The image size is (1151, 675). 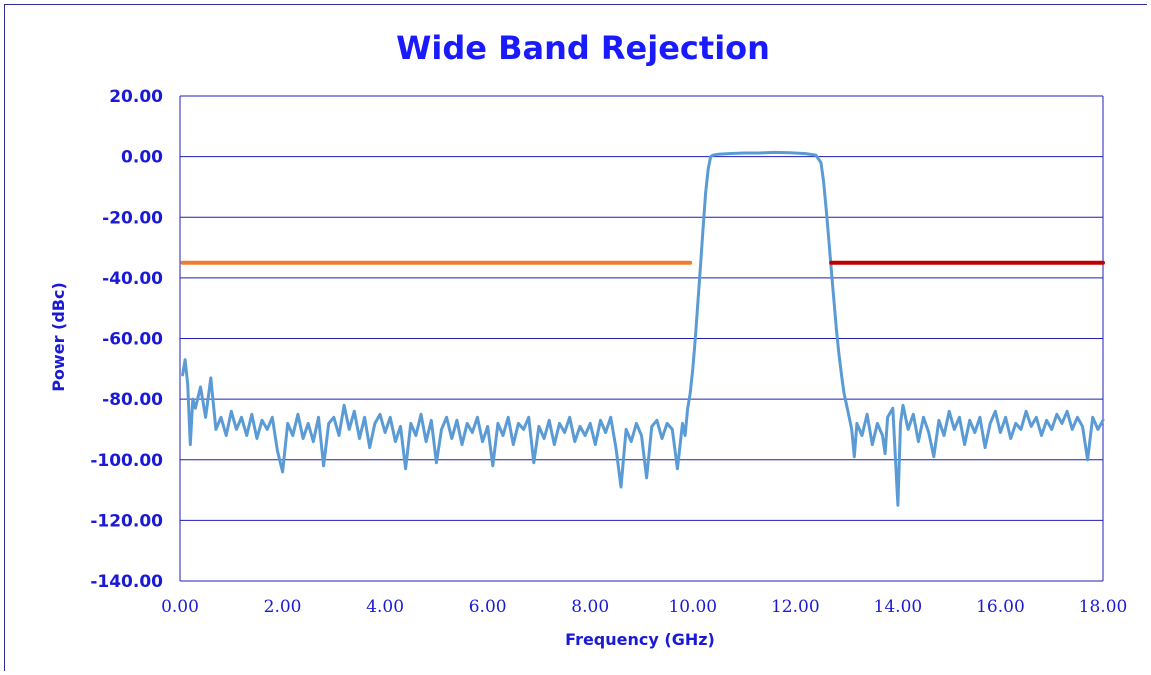 I want to click on x-tick-label-2: 4.00, so click(x=385, y=607).